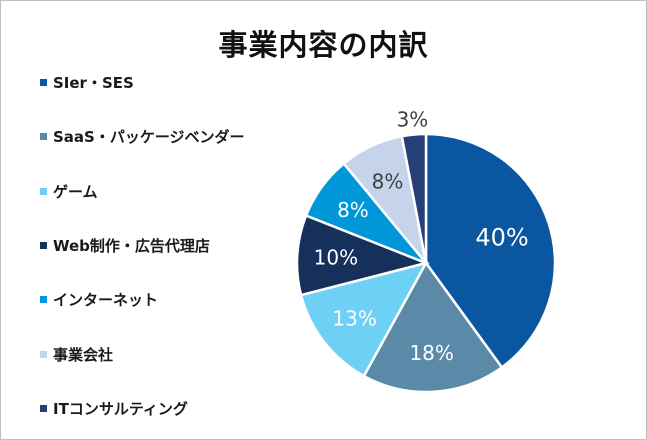 Image resolution: width=647 pixels, height=440 pixels. Describe the element at coordinates (501, 237) in the screenshot. I see `data-label: 40%` at that location.